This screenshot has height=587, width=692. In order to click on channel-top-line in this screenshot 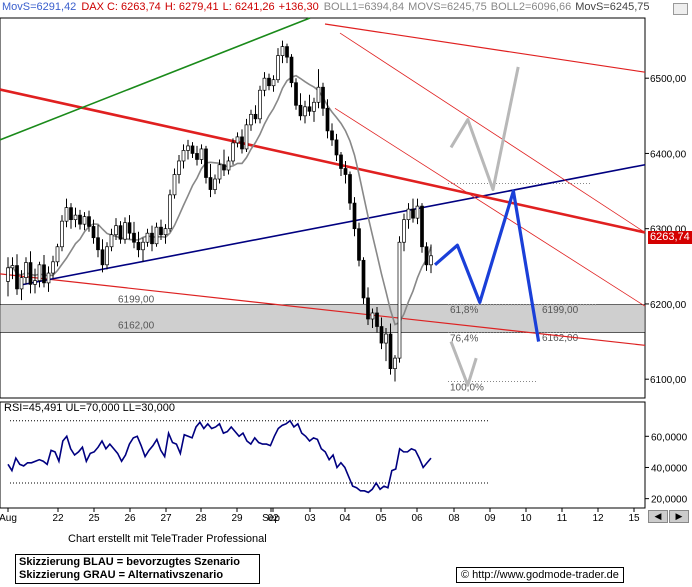, I will do `click(485, 48)`.